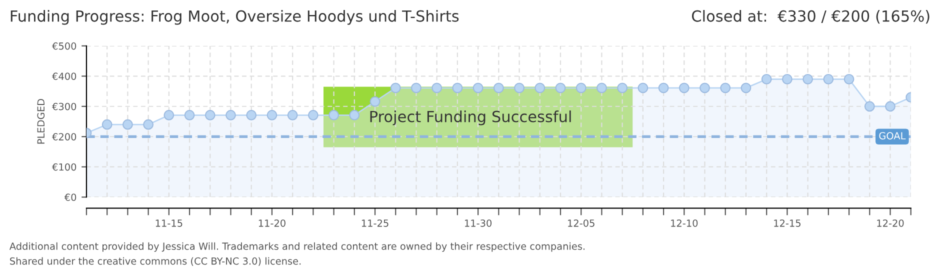  I want to click on y-axis-title: PLEDGED, so click(41, 121).